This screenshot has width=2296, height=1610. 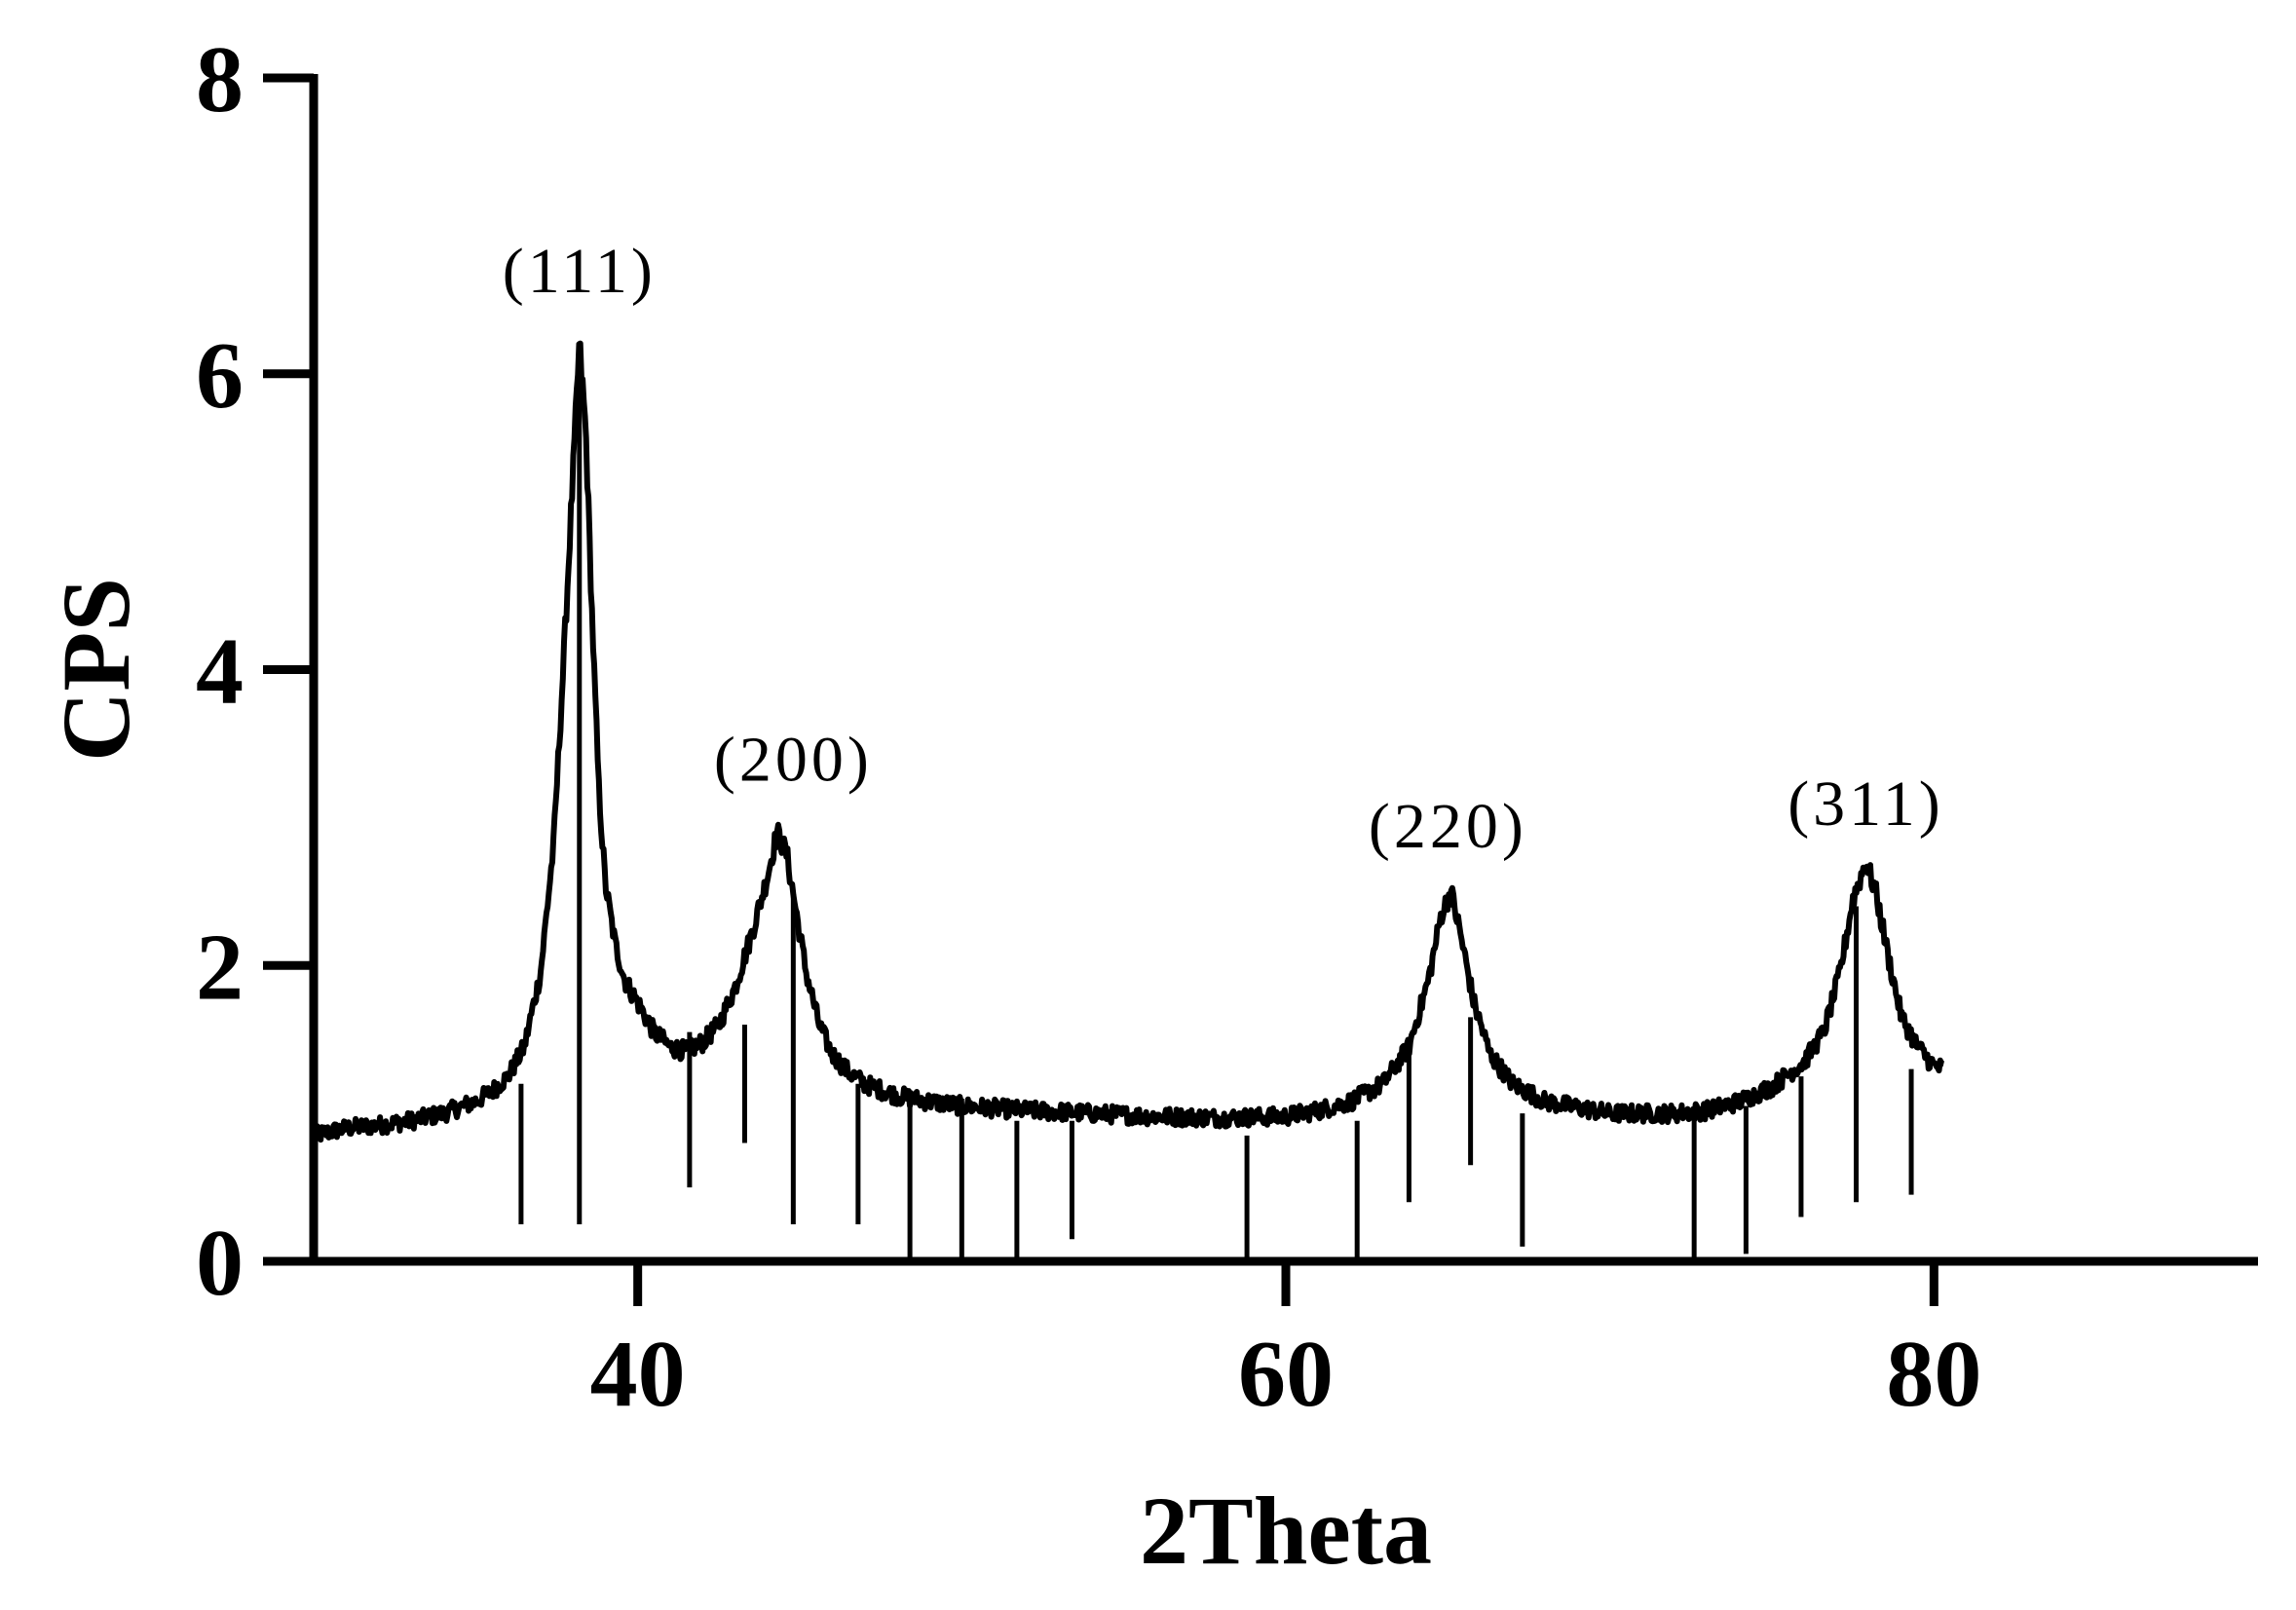 I want to click on y-tick-label: 0, so click(x=220, y=1263).